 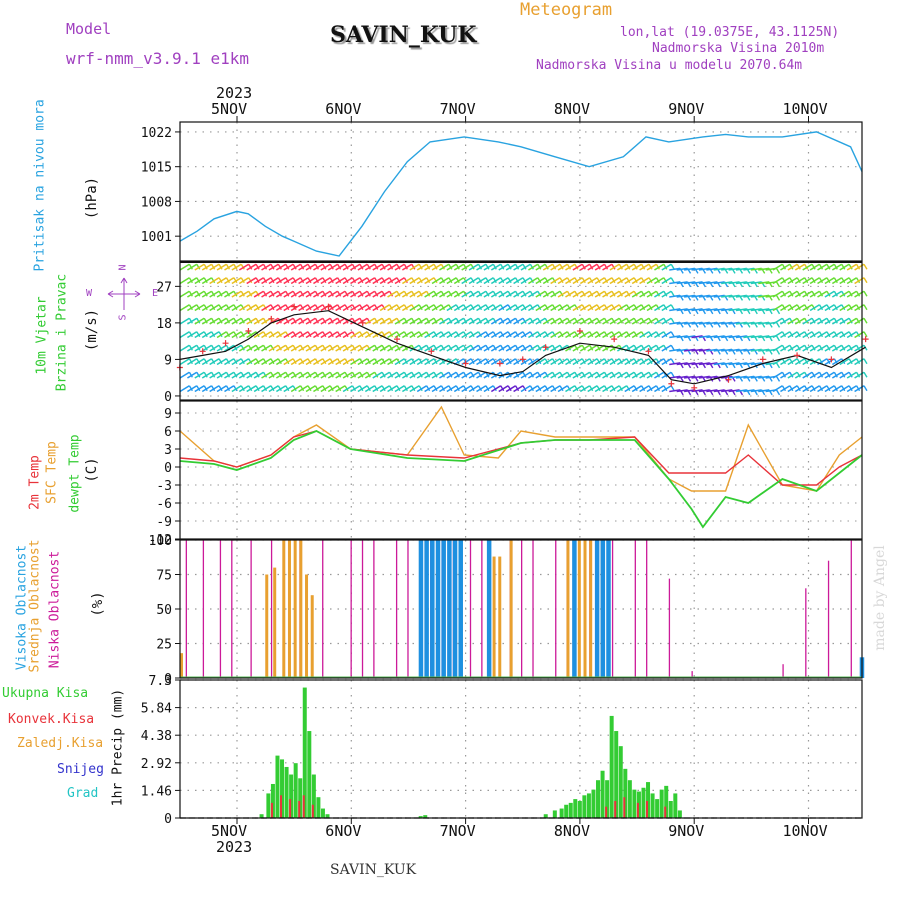 What do you see at coordinates (60, 743) in the screenshot?
I see `precip-side-label-3: Zaledj.Kisa` at bounding box center [60, 743].